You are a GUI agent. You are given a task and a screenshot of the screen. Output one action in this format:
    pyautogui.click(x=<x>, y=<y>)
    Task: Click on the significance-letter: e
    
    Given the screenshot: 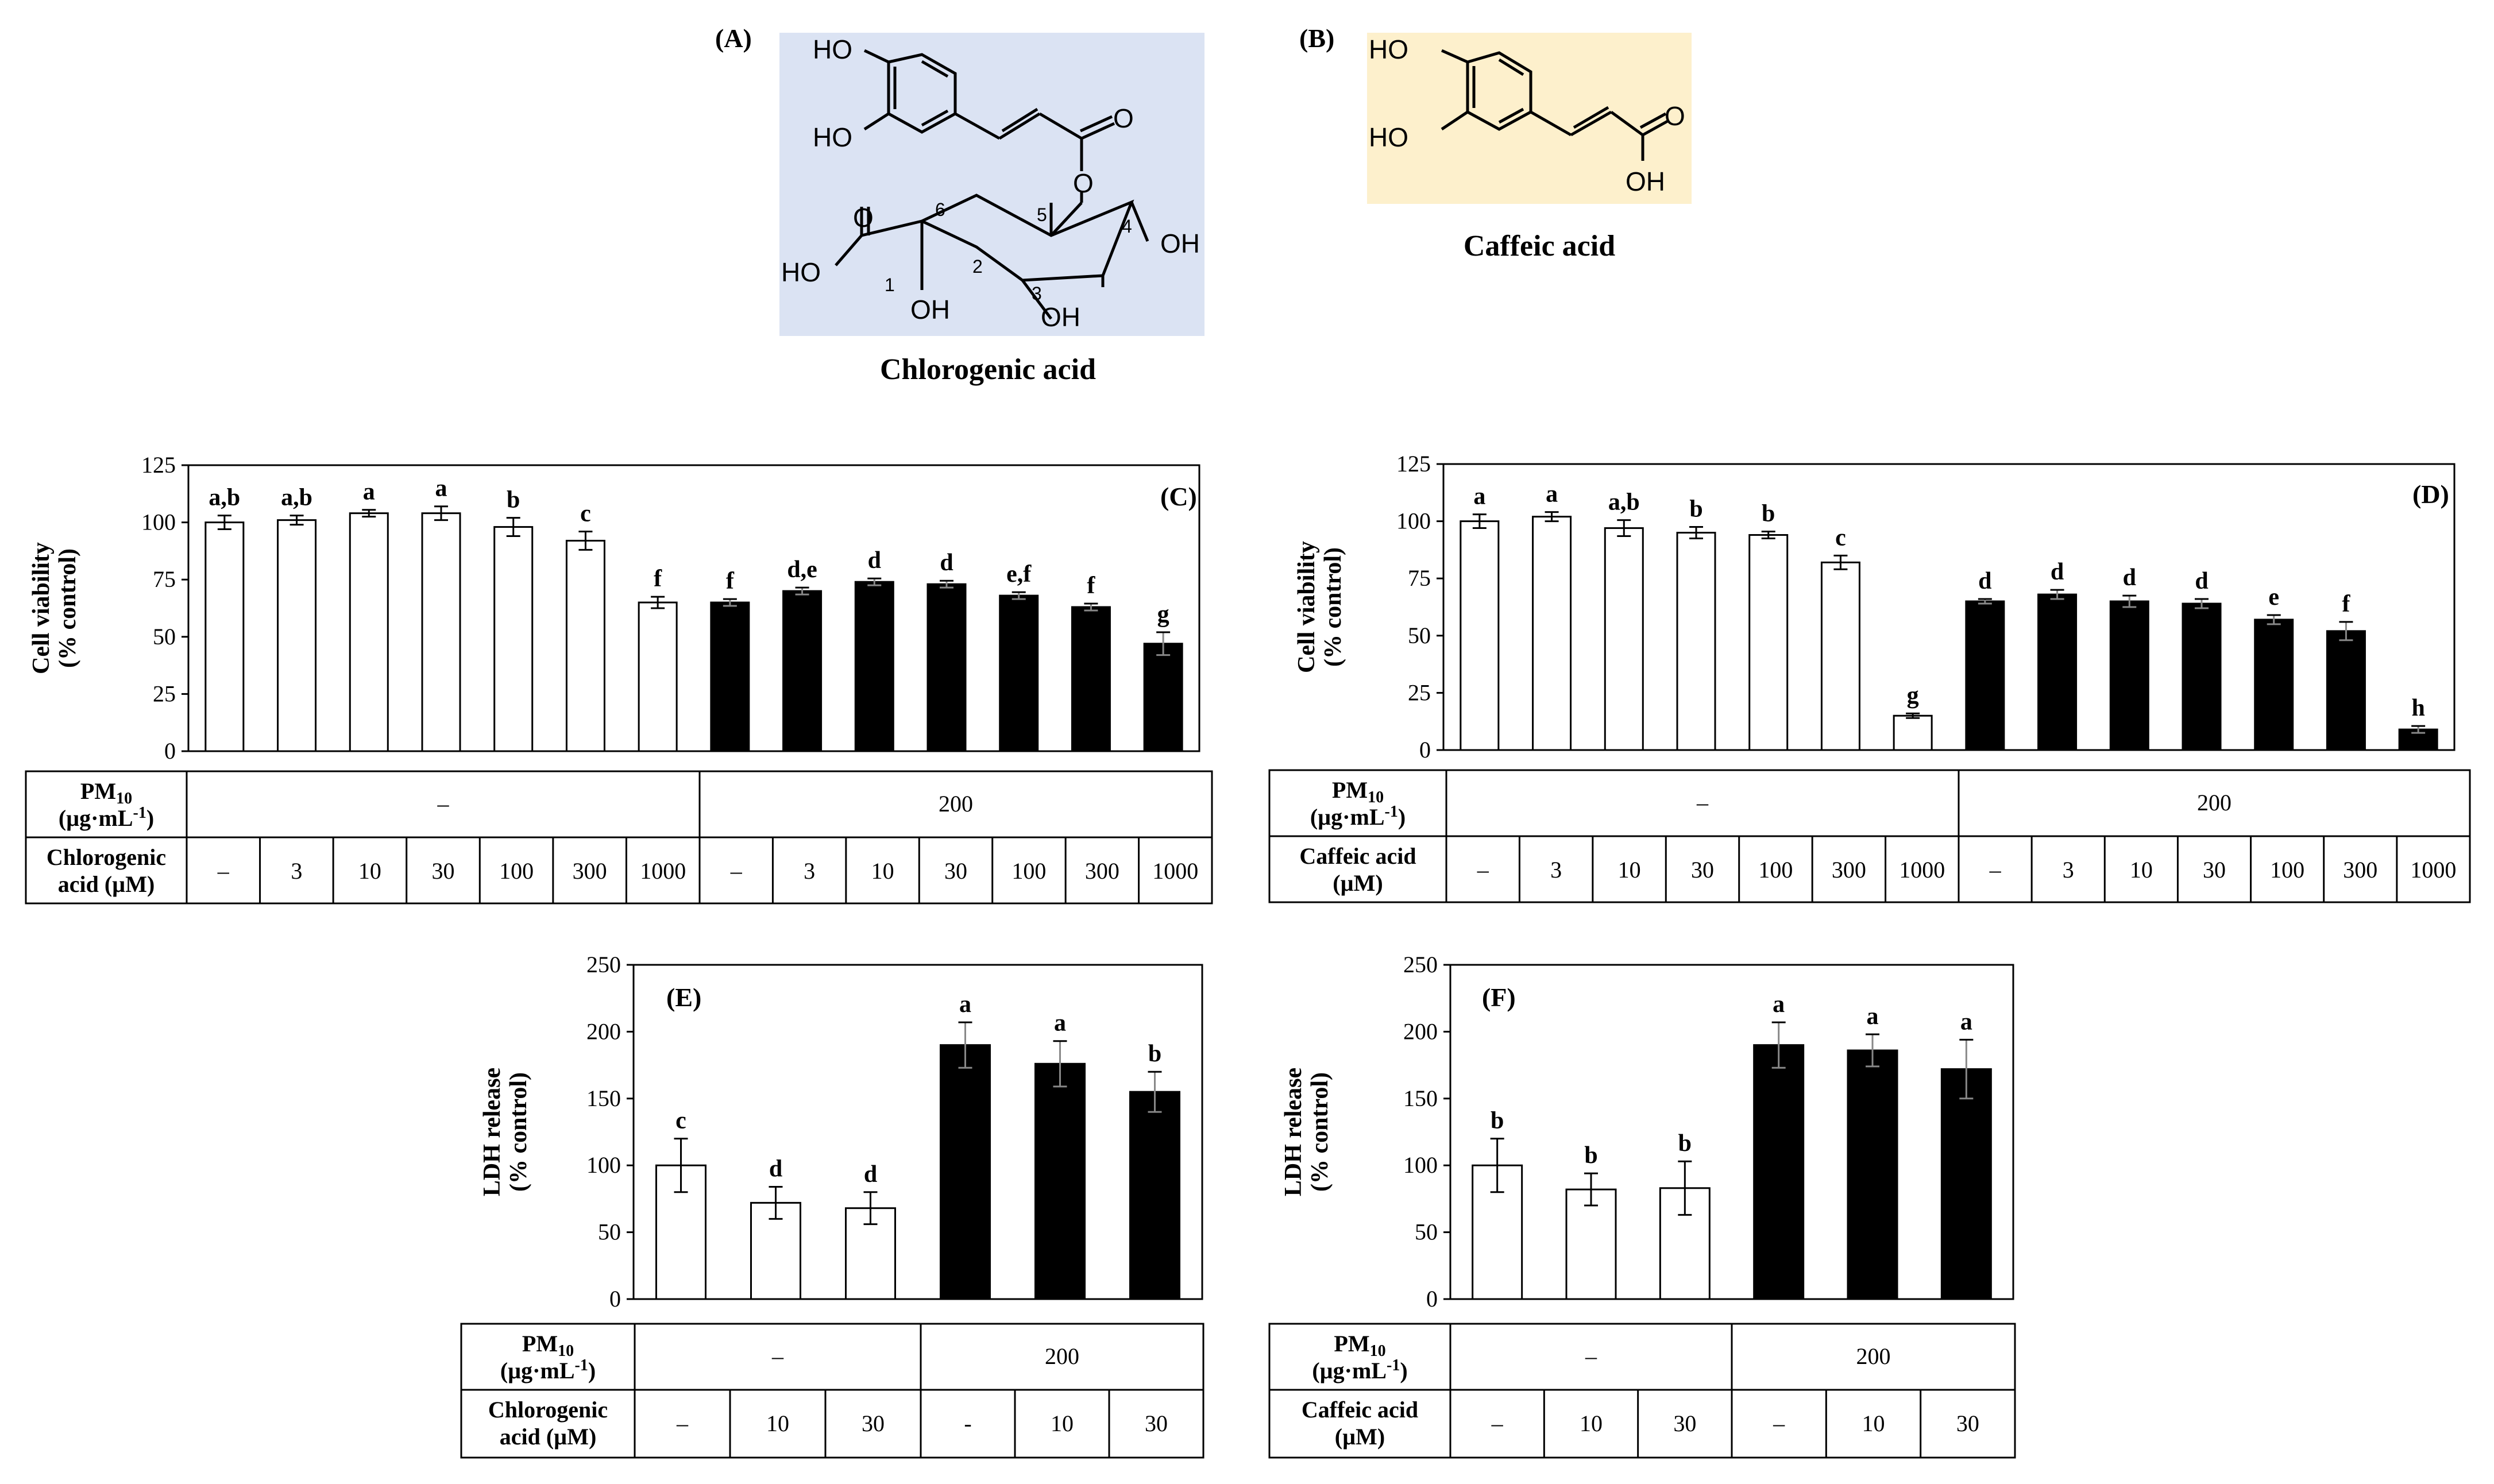 What is the action you would take?
    pyautogui.click(x=2273, y=597)
    